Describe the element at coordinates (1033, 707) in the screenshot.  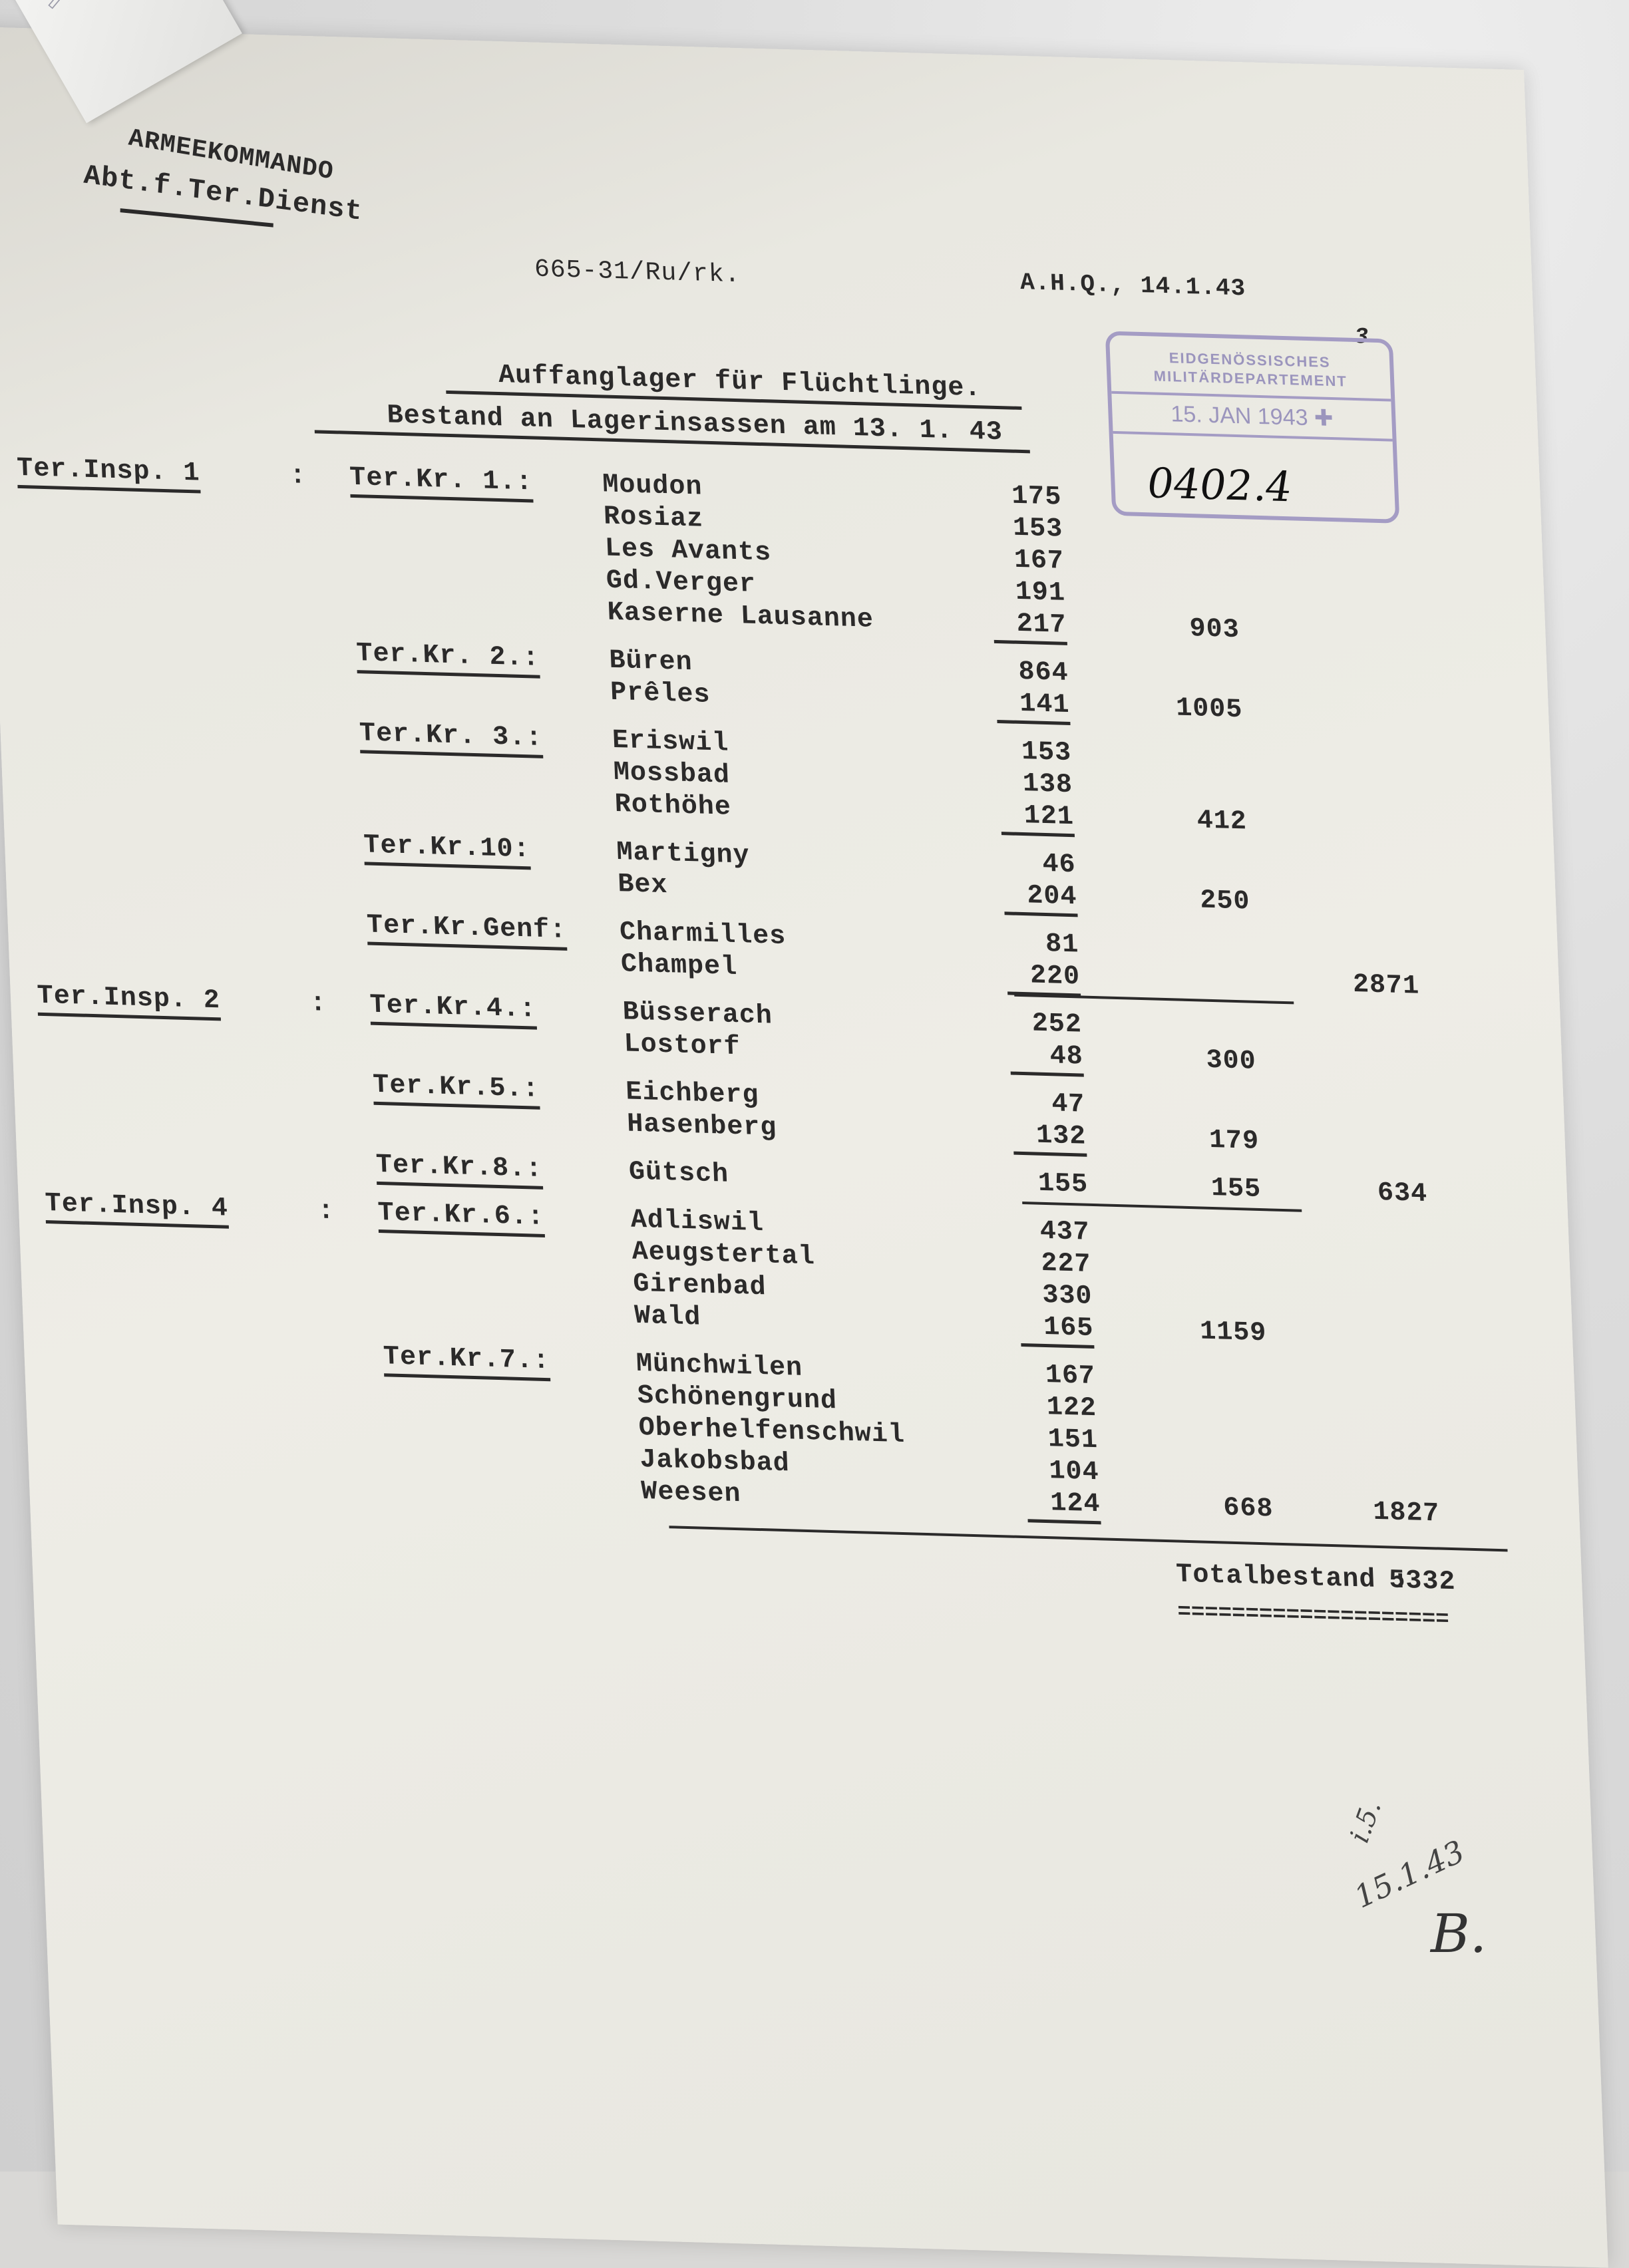
I see `camp-count: 141` at that location.